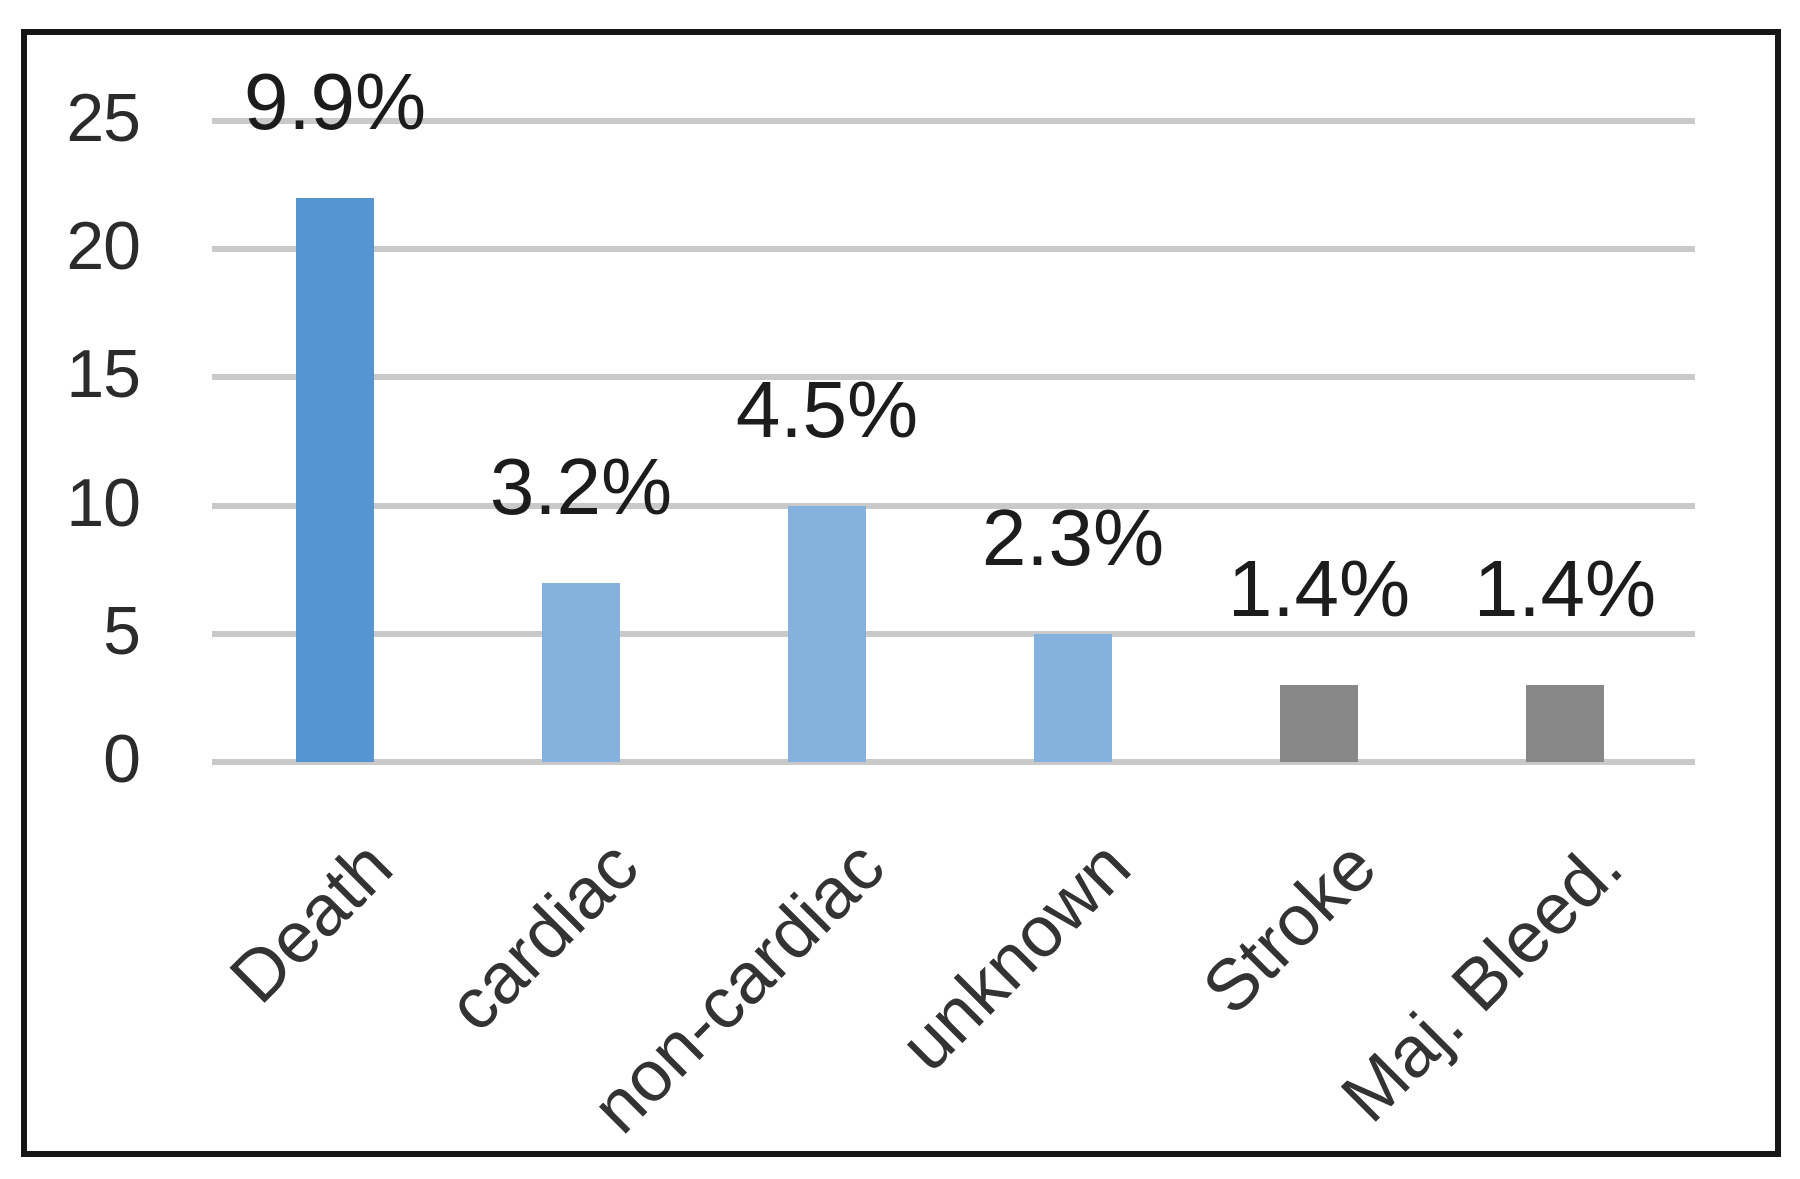  What do you see at coordinates (122, 630) in the screenshot?
I see `y-tick-label: 5` at bounding box center [122, 630].